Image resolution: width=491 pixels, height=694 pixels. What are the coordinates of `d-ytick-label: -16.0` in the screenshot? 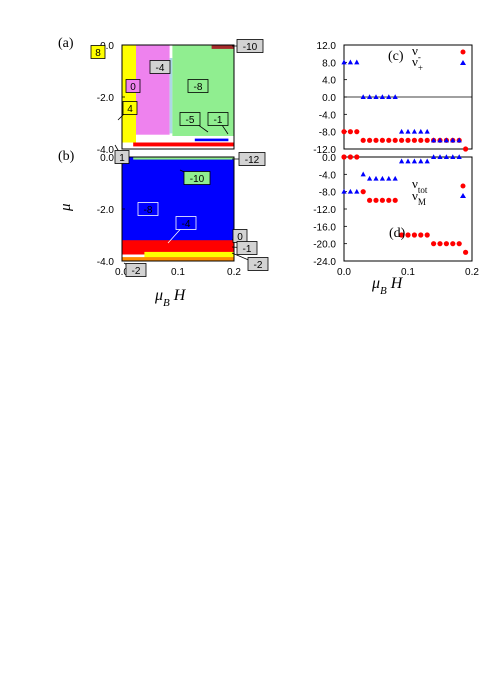 It's located at (324, 227).